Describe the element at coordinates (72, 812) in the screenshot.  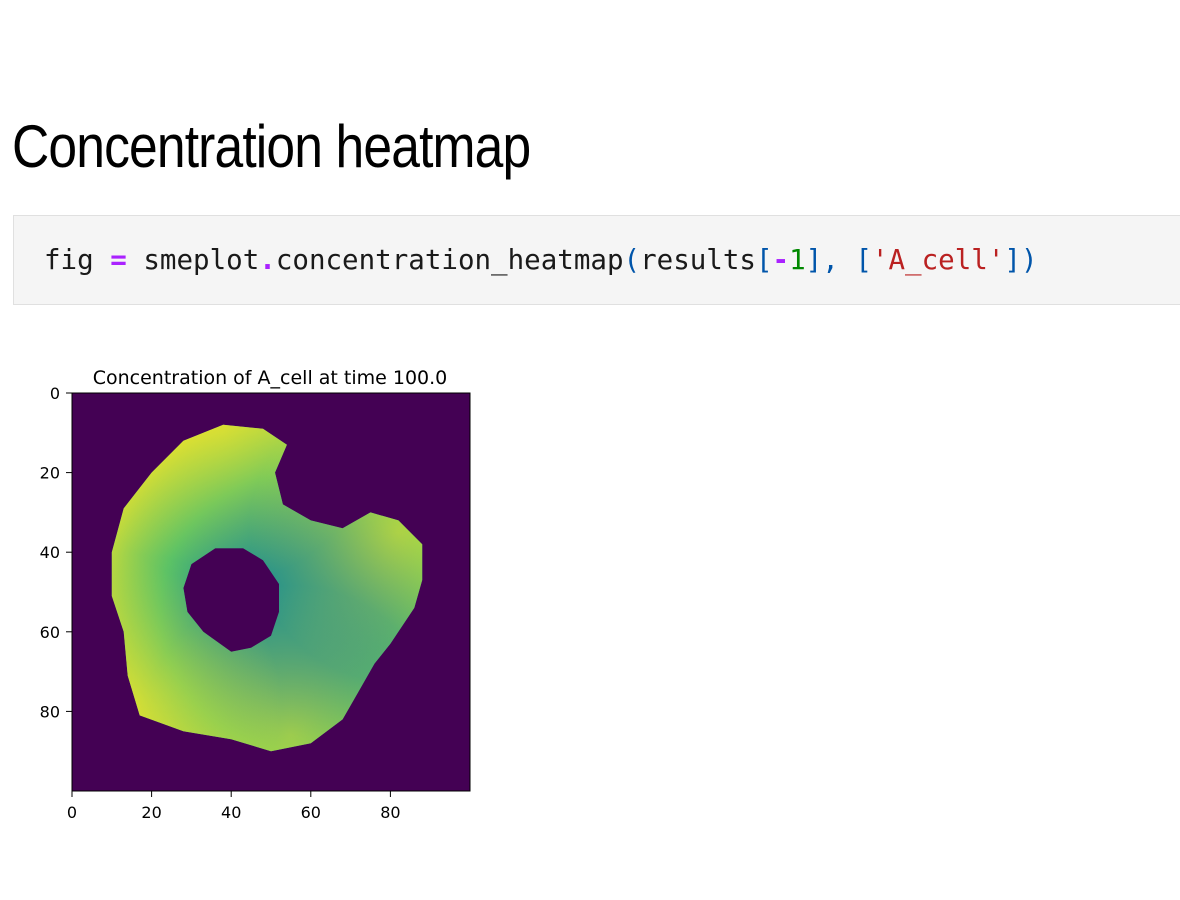
I see `x-tick-label: 0` at that location.